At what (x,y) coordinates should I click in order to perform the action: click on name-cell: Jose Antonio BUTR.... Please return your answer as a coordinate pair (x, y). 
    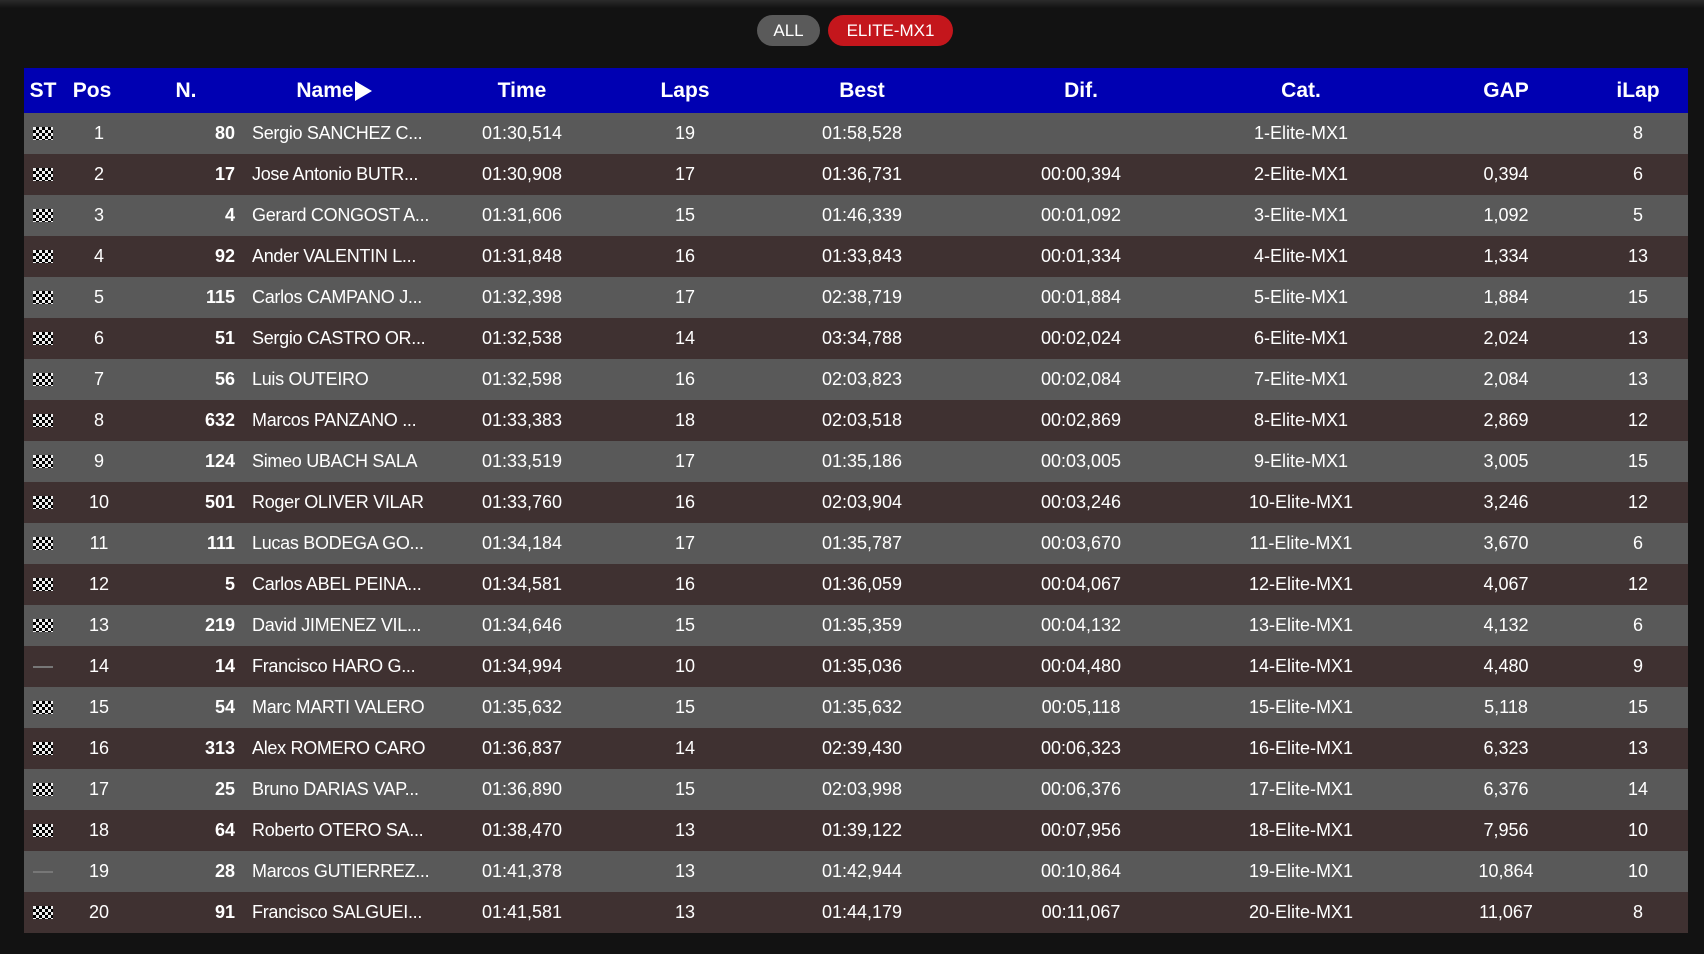
    Looking at the image, I should click on (335, 174).